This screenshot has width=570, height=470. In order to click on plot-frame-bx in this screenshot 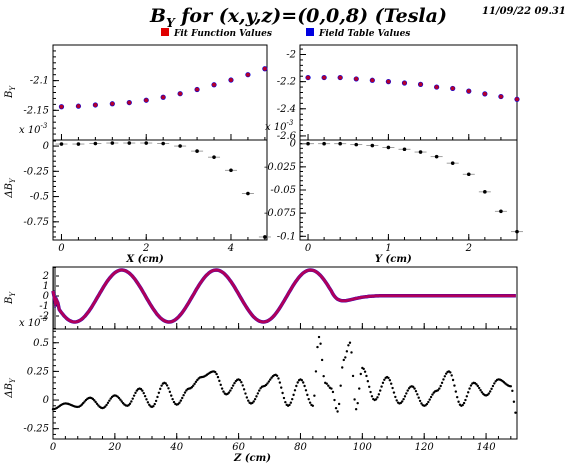, I will do `click(160, 92)`.